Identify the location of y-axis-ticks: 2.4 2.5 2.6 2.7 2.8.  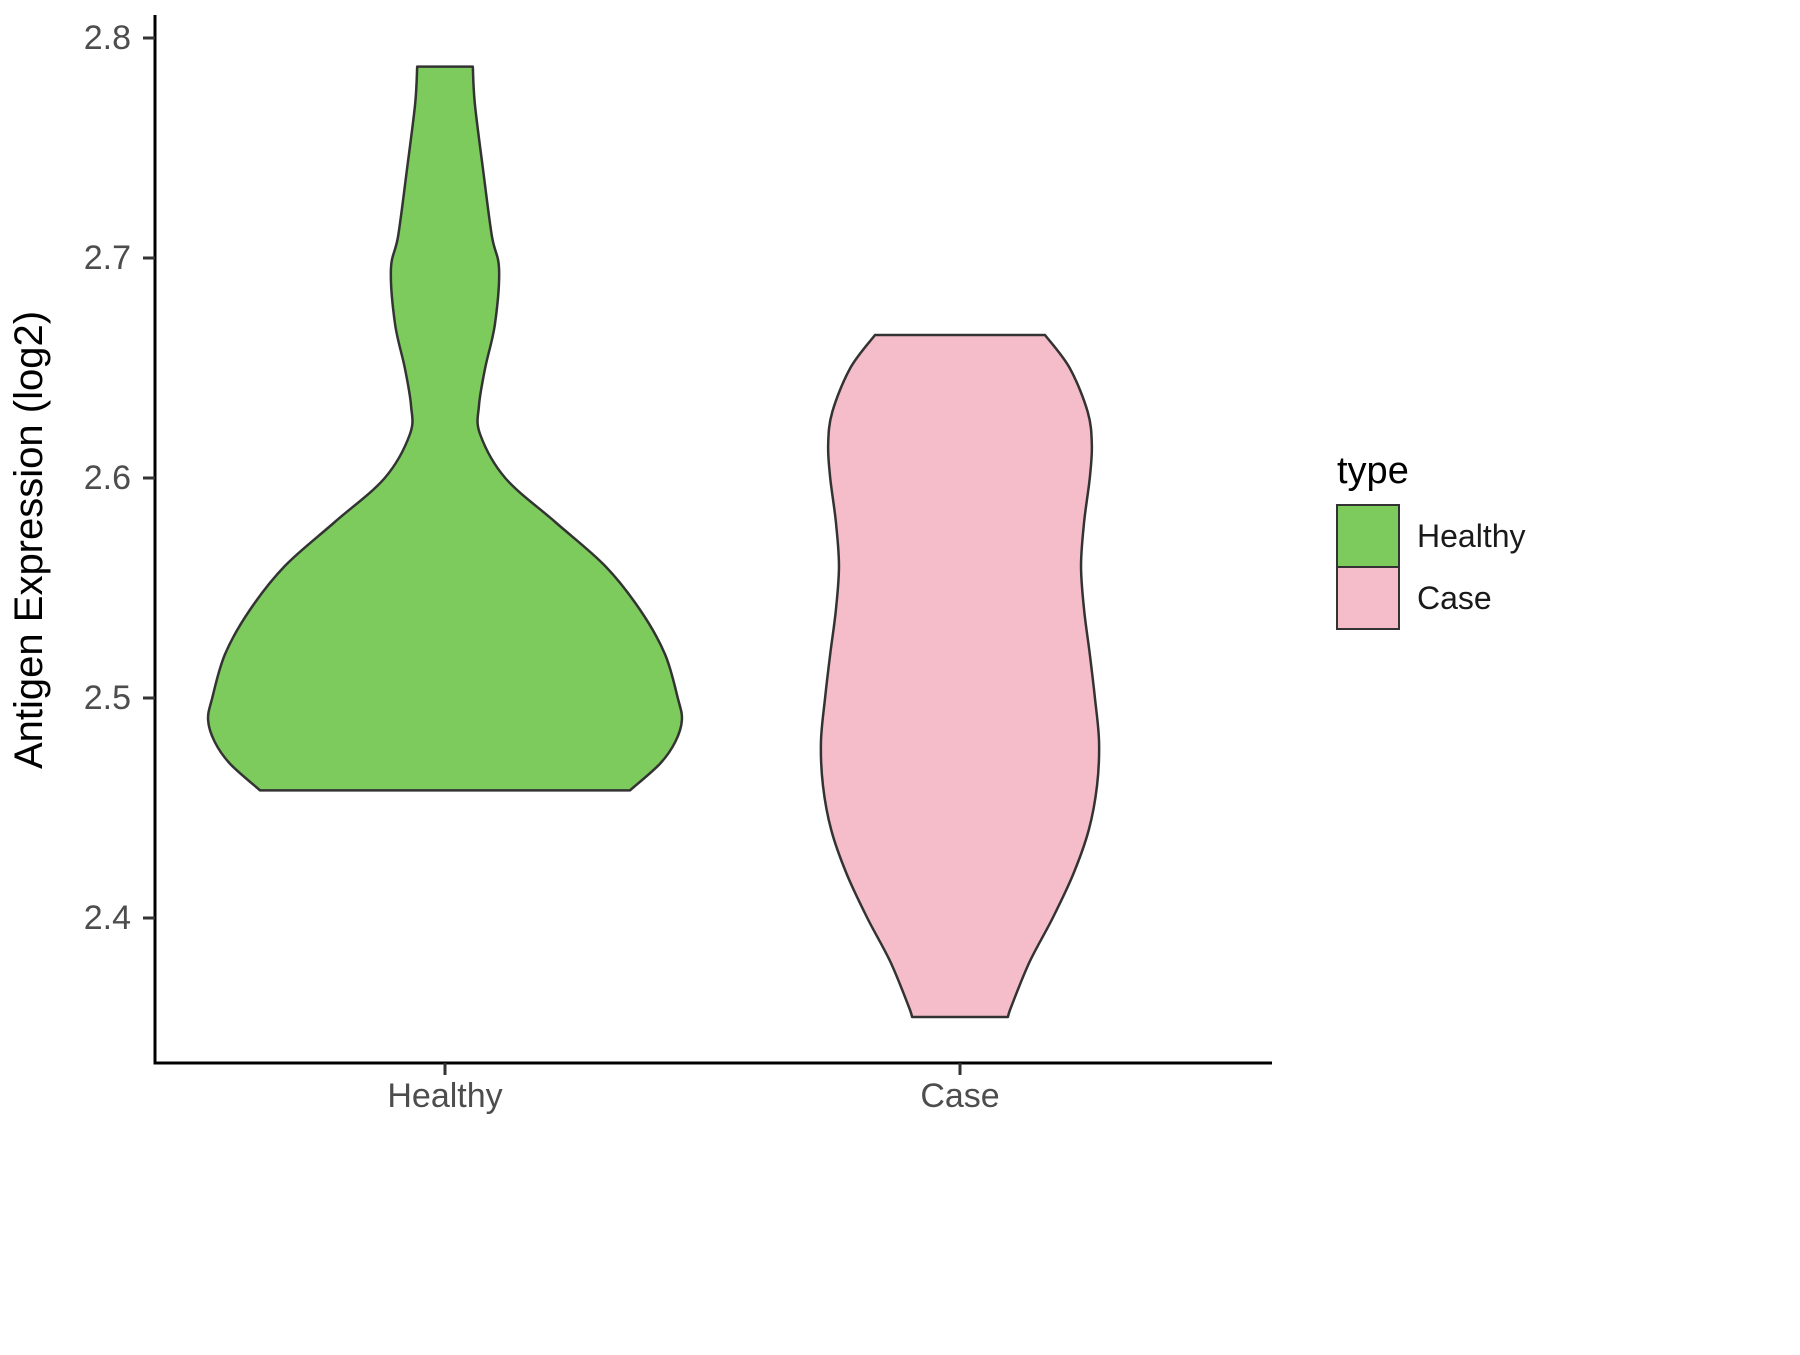
(119, 478).